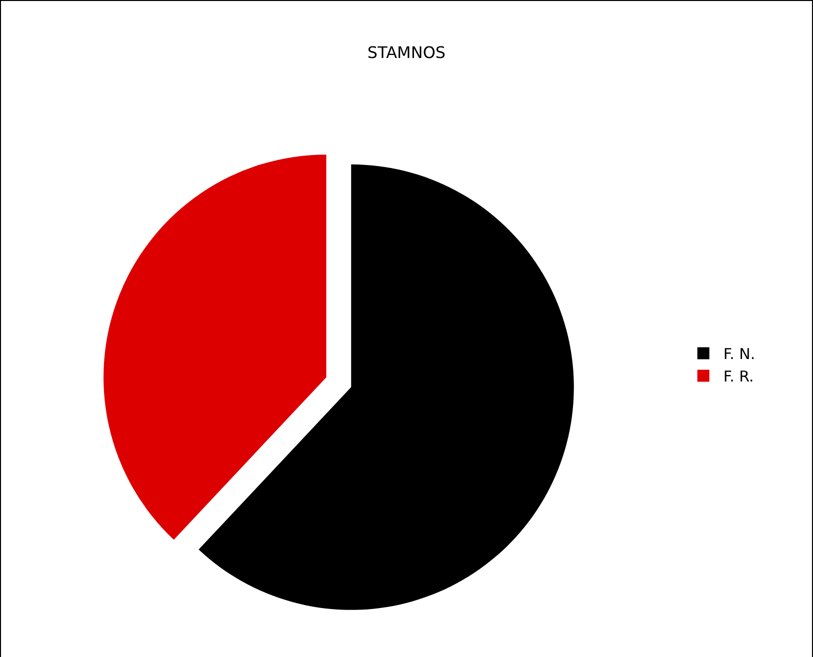  I want to click on legend-label: F. N., so click(739, 354).